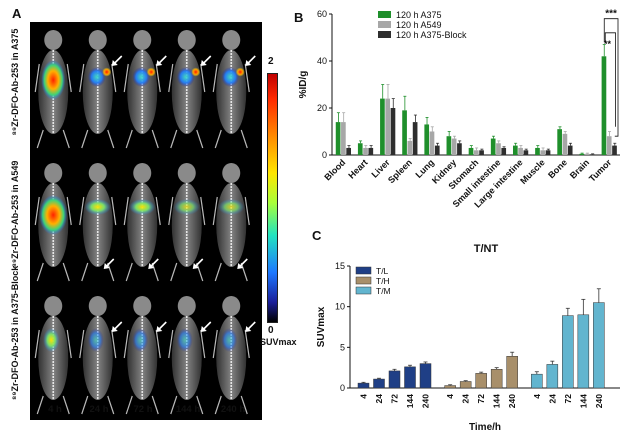 The width and height of the screenshot is (632, 434). What do you see at coordinates (233, 409) in the screenshot?
I see `timepoint-label: 240 h` at bounding box center [233, 409].